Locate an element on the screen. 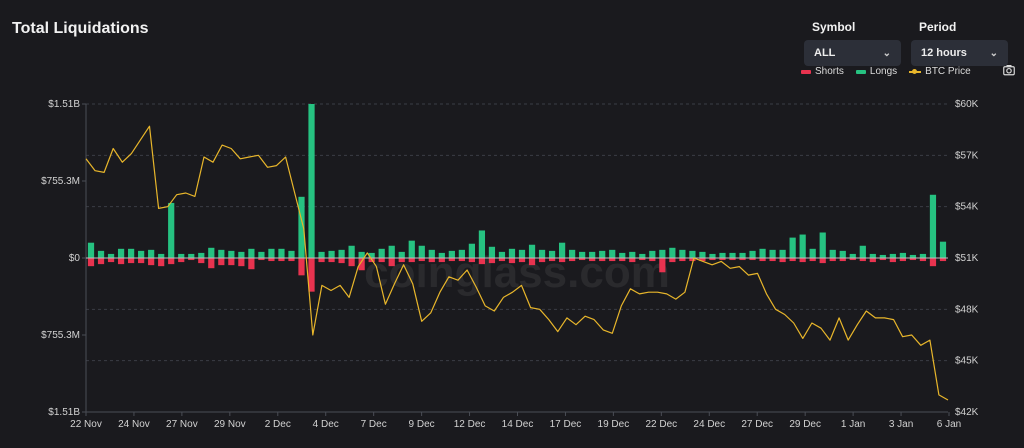 This screenshot has width=1024, height=448. right-tick-label: $48K is located at coordinates (967, 309).